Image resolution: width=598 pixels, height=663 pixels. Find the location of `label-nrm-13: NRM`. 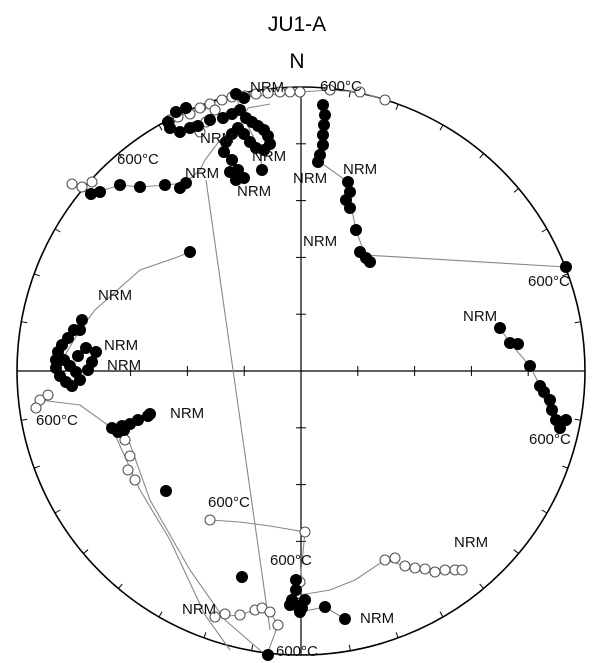

label-nrm-13: NRM is located at coordinates (187, 413).